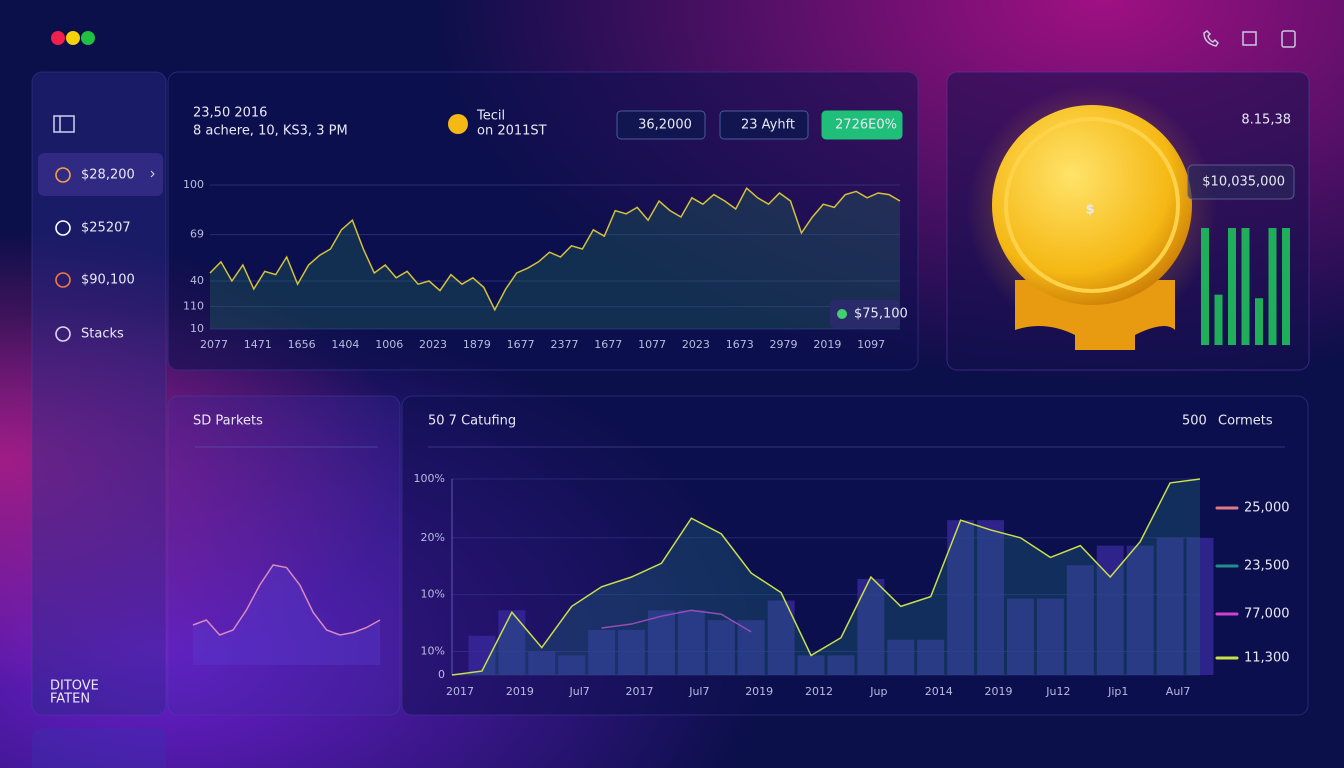 This screenshot has height=768, width=1344. I want to click on button-label: 23 Ayhft, so click(768, 125).